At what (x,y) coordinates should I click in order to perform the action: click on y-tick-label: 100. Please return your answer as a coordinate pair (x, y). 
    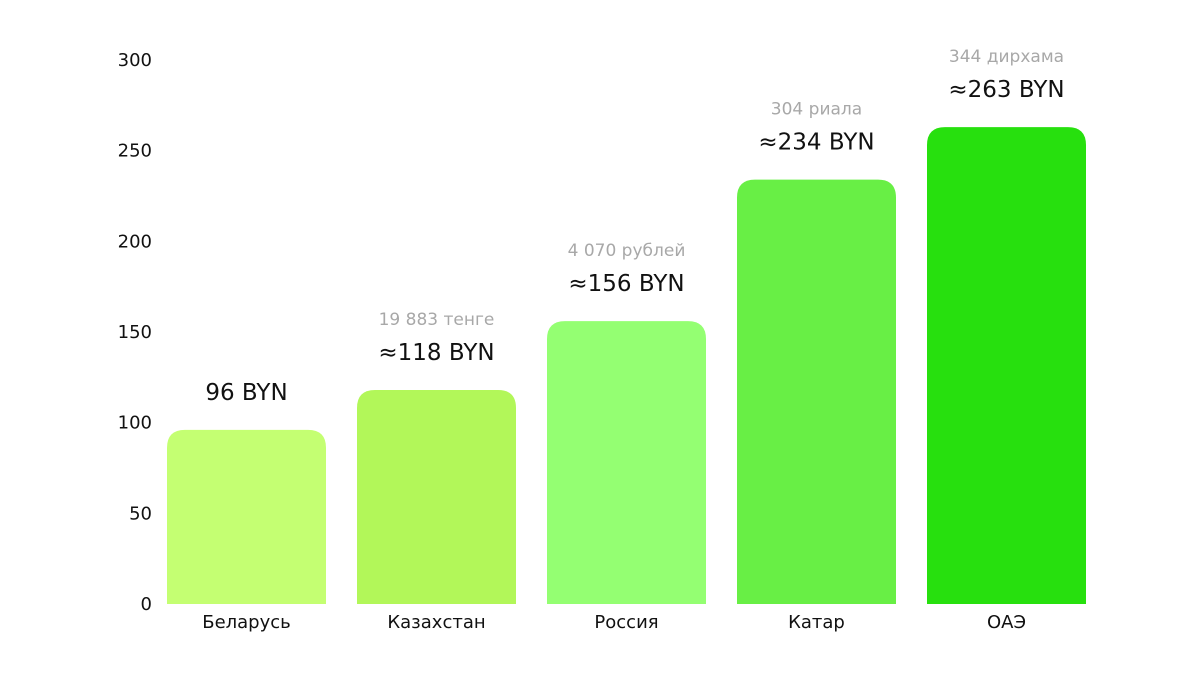
    Looking at the image, I should click on (135, 423).